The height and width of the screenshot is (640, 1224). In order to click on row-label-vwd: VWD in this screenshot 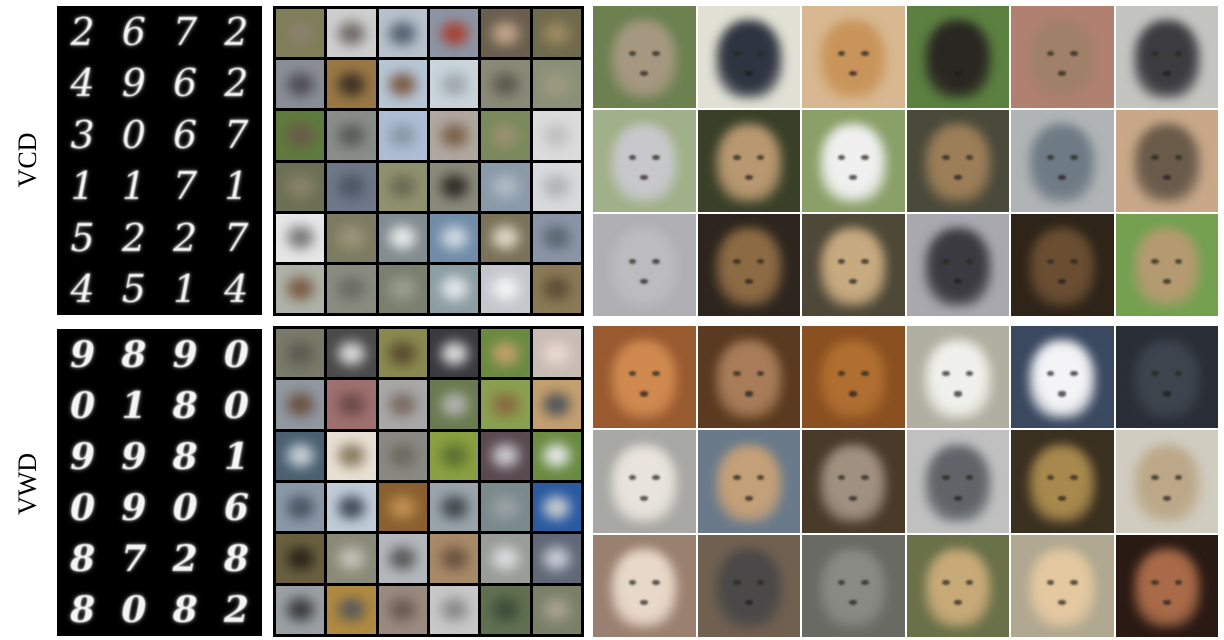, I will do `click(27, 484)`.